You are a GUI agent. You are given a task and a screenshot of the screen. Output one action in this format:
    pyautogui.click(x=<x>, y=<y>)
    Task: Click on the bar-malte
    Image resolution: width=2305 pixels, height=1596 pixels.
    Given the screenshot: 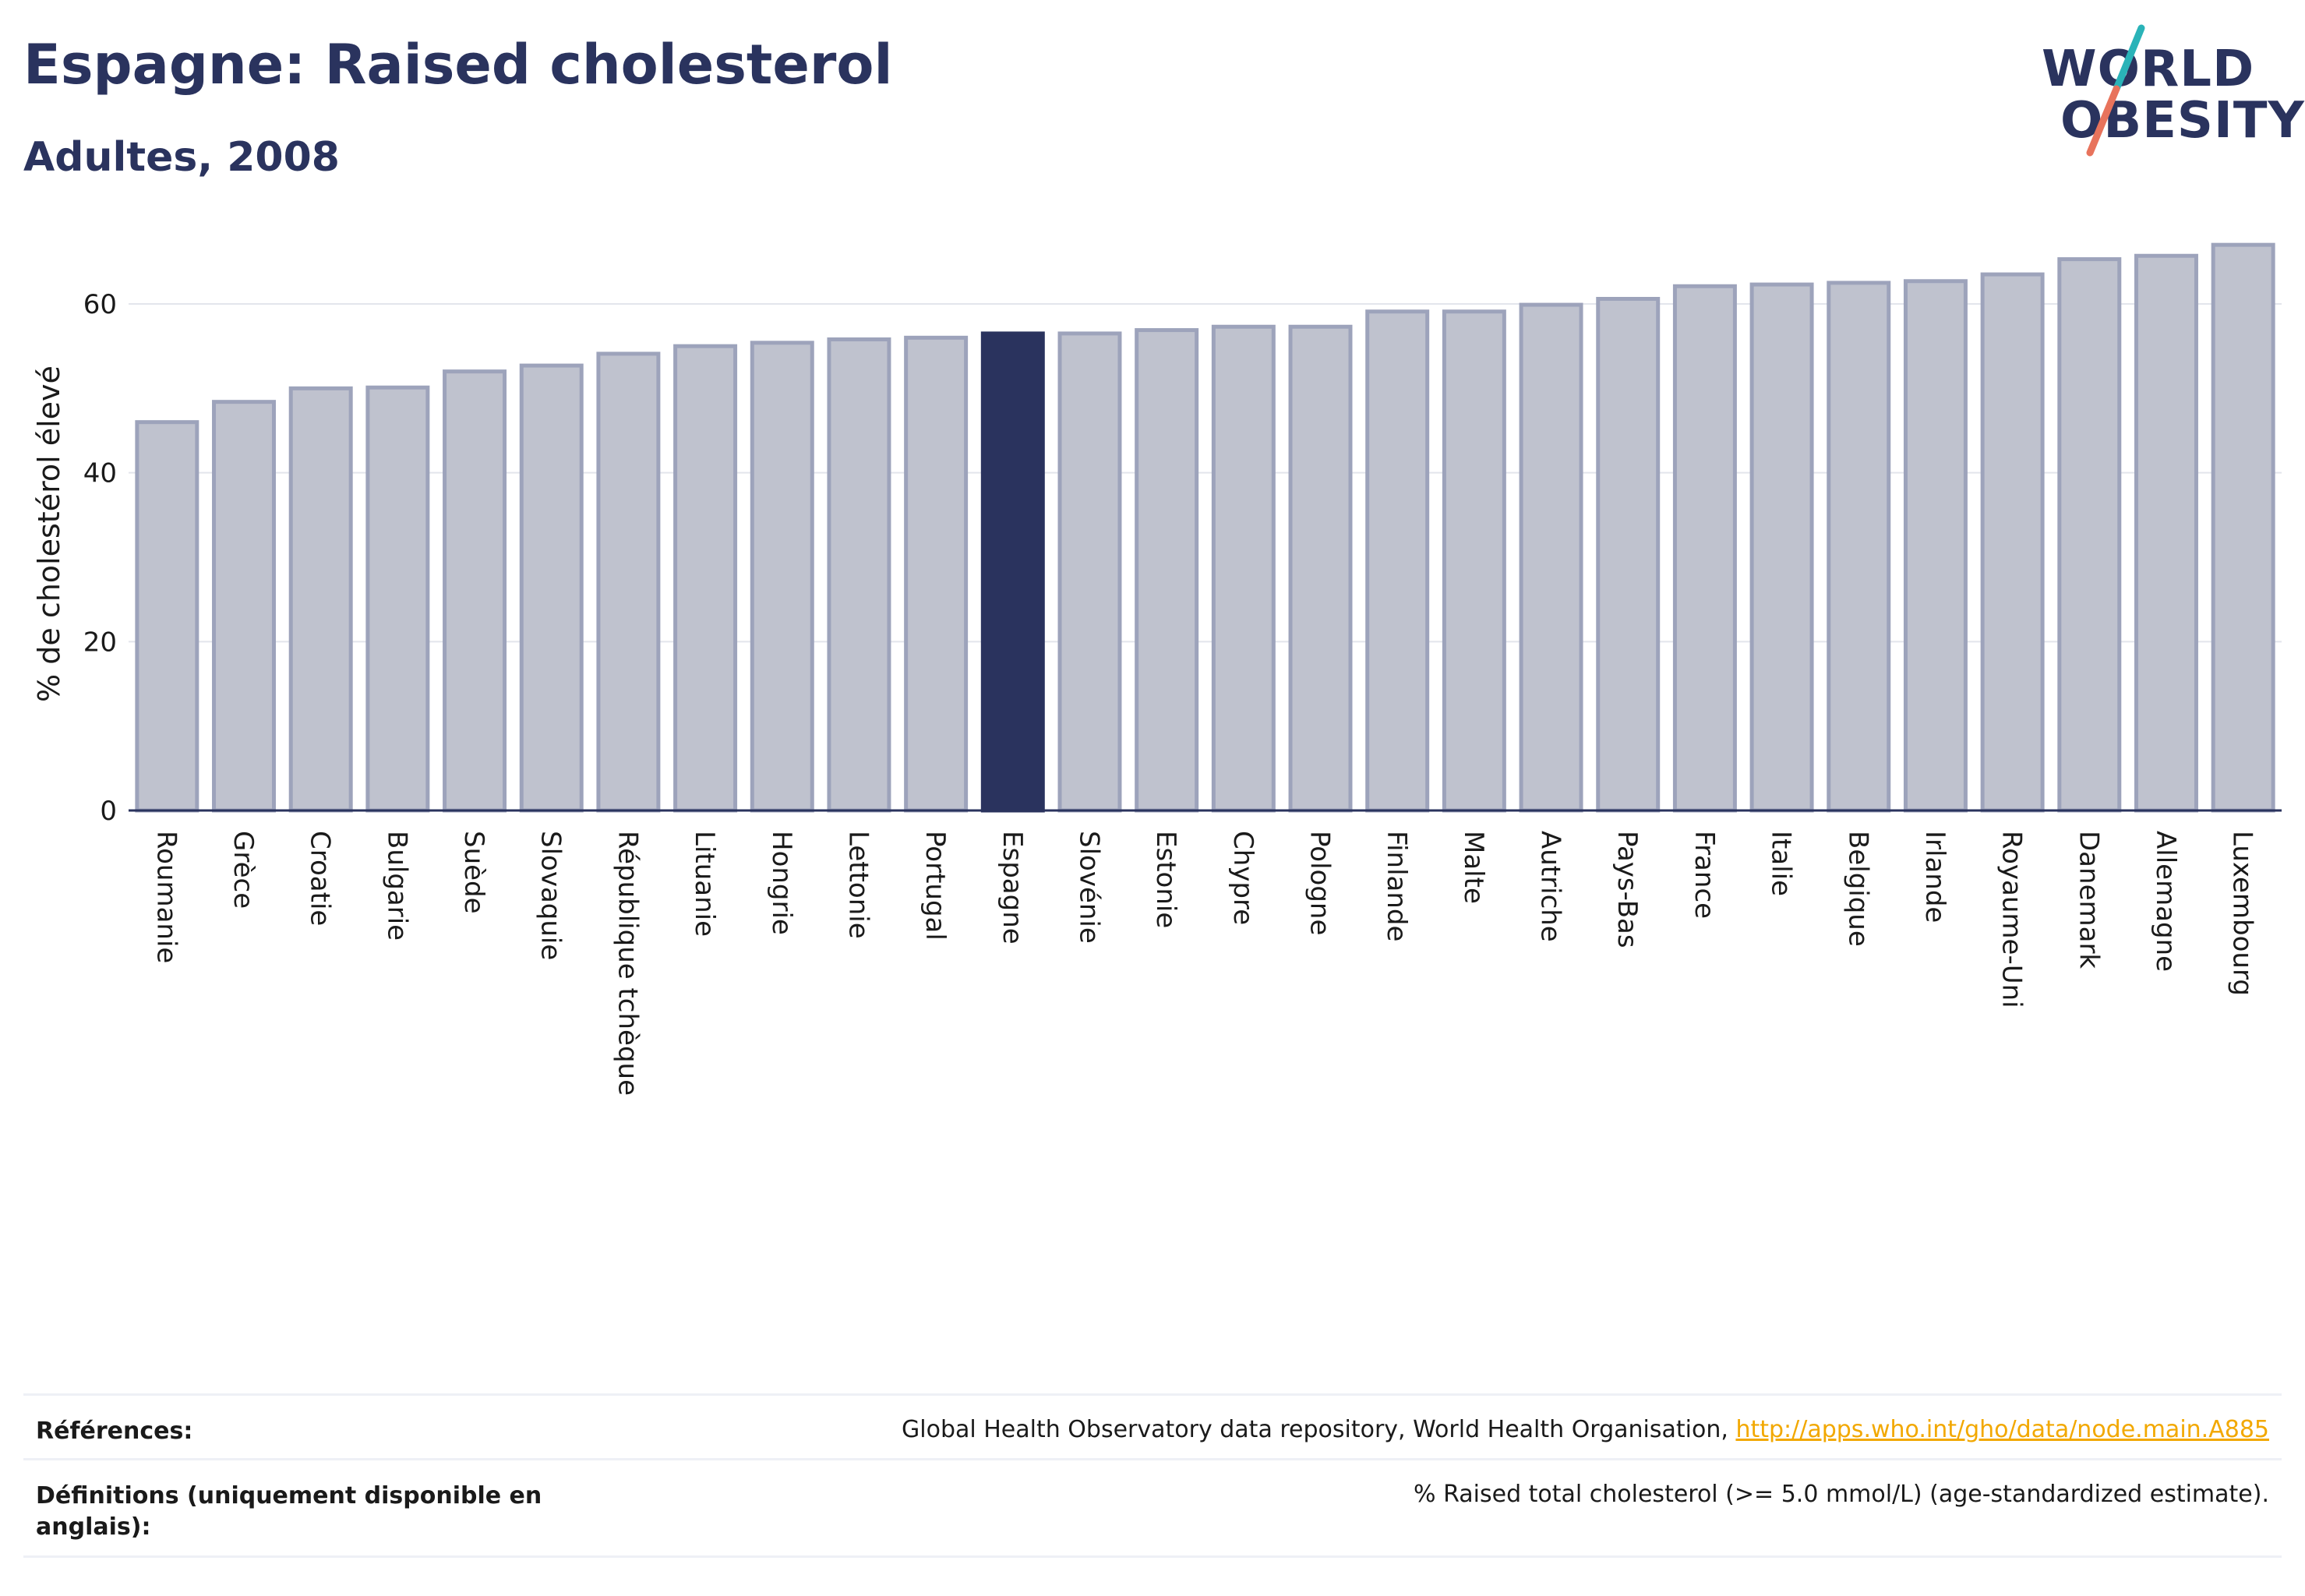 What is the action you would take?
    pyautogui.click(x=1474, y=561)
    